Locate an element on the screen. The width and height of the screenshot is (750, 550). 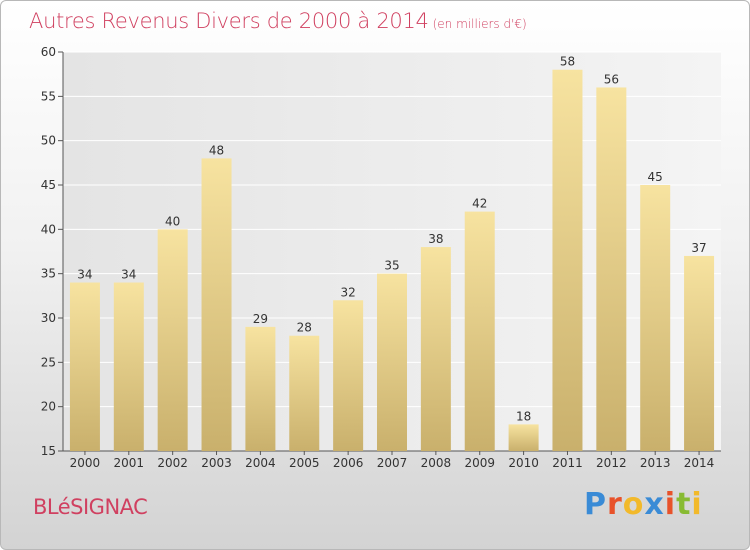
y-tick-label: 50 is located at coordinates (48, 141).